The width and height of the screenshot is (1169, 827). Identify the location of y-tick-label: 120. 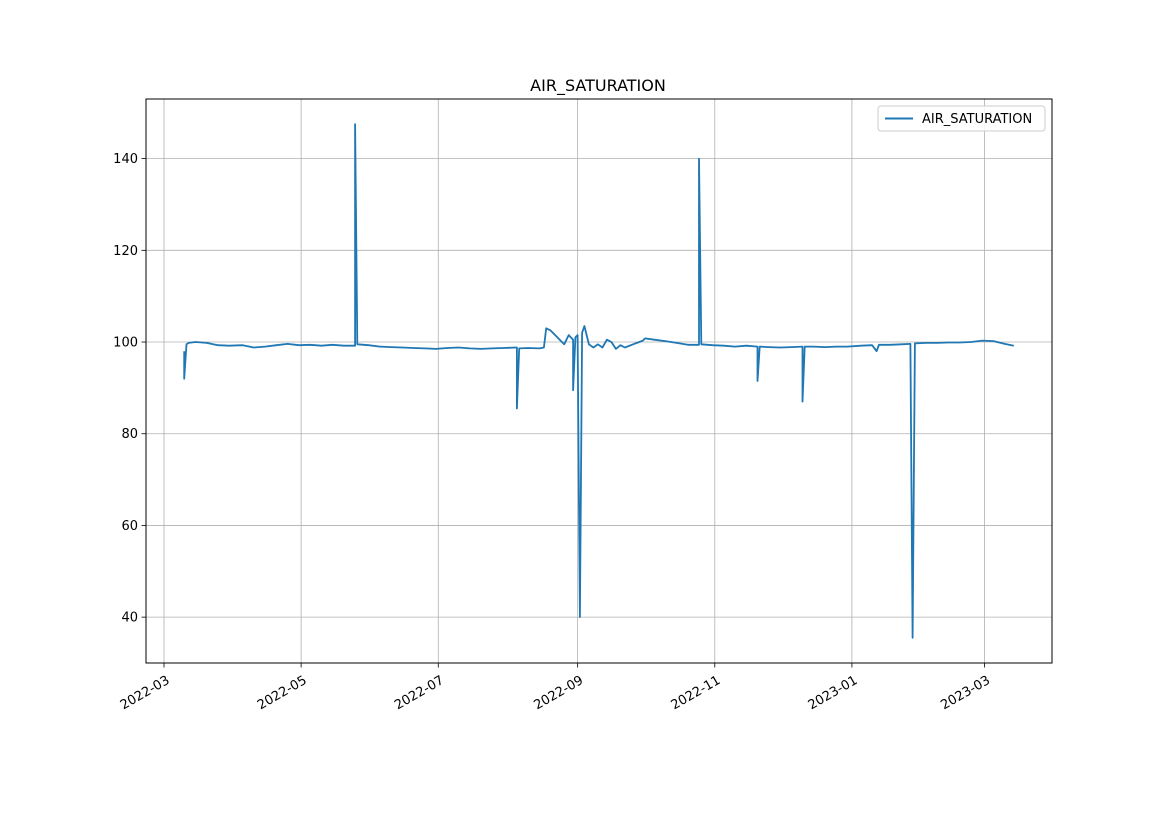
(125, 251).